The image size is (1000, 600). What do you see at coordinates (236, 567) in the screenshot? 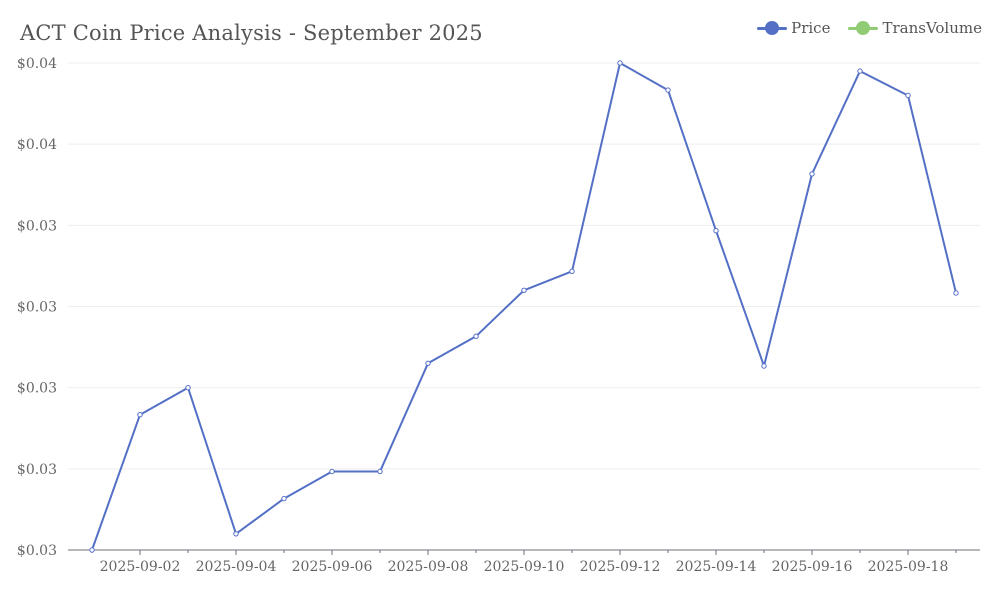
I see `x-tick-label: 2025-09-04` at bounding box center [236, 567].